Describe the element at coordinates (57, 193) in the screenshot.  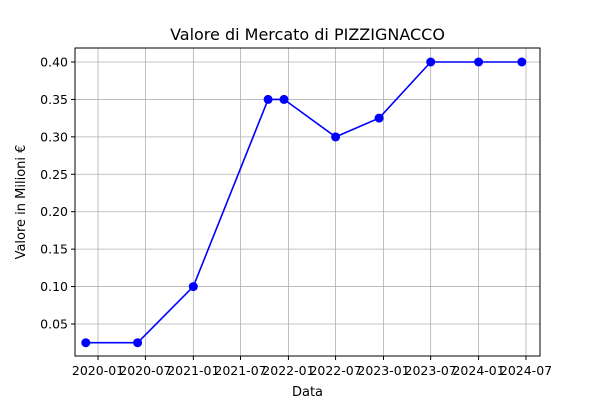
I see `y-axis: 0.05 0.10 0.15 0.20 0.25 0.30 0.35 0.40` at that location.